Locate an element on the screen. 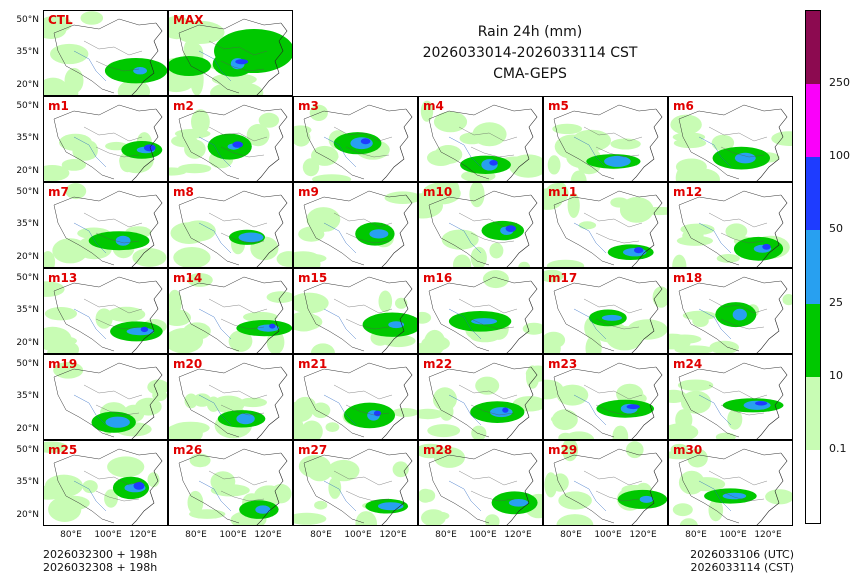 This screenshot has height=586, width=860. map-panel-m19: m19 is located at coordinates (105, 397).